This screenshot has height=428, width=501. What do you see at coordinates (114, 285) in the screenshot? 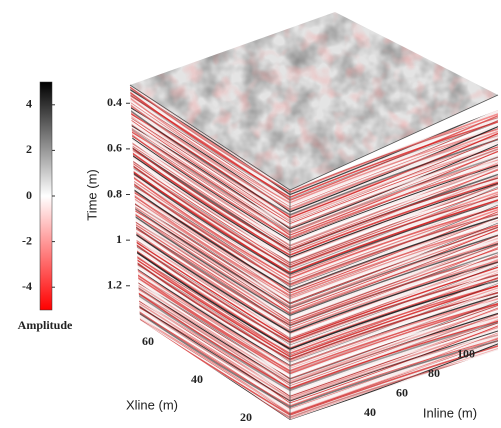
I see `time-tick-label: 1.2` at bounding box center [114, 285].